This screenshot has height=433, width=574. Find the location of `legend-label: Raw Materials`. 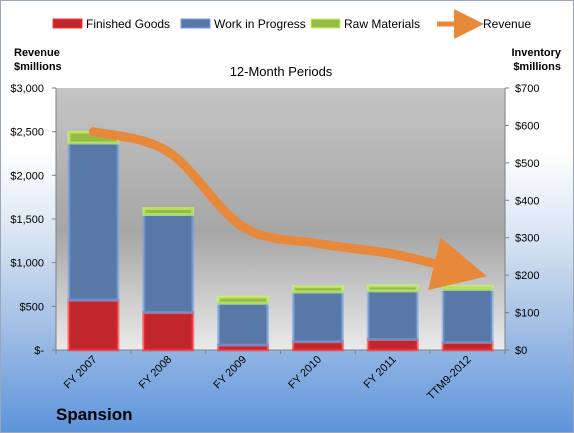

legend-label: Raw Materials is located at coordinates (382, 24).